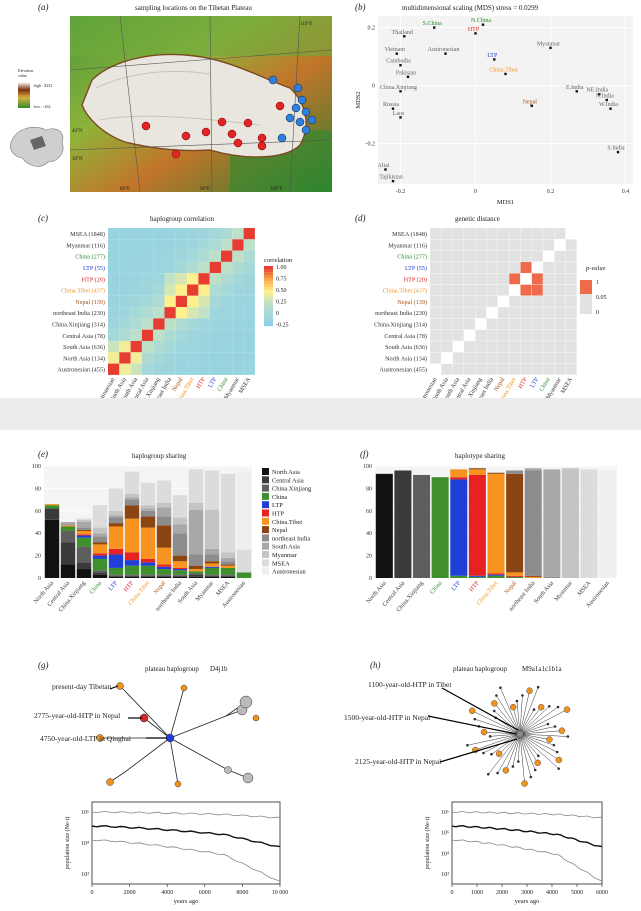  What do you see at coordinates (205, 189) in the screenshot?
I see `lon-tick-90: 90°E` at bounding box center [205, 189].